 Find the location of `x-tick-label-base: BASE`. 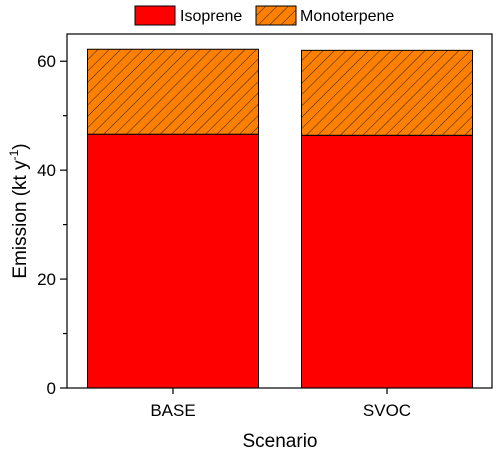

x-tick-label-base: BASE is located at coordinates (172, 410).